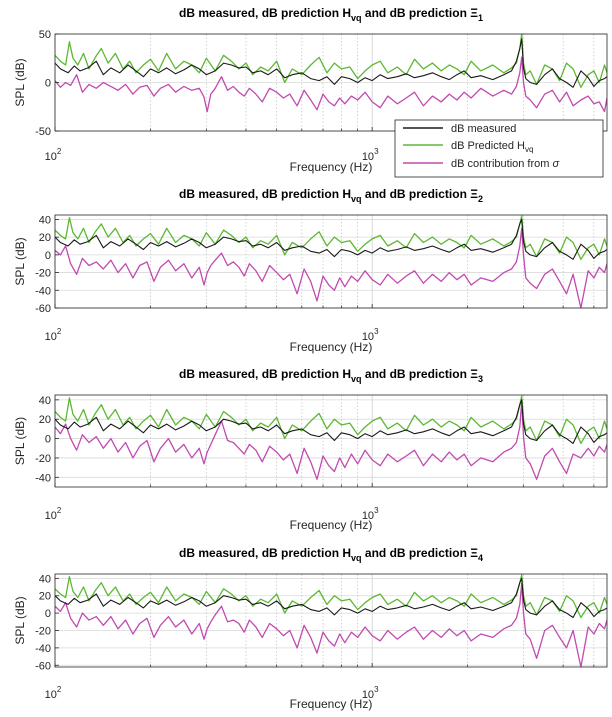 The height and width of the screenshot is (717, 612). I want to click on legend-text: dB contribution from, so click(502, 164).